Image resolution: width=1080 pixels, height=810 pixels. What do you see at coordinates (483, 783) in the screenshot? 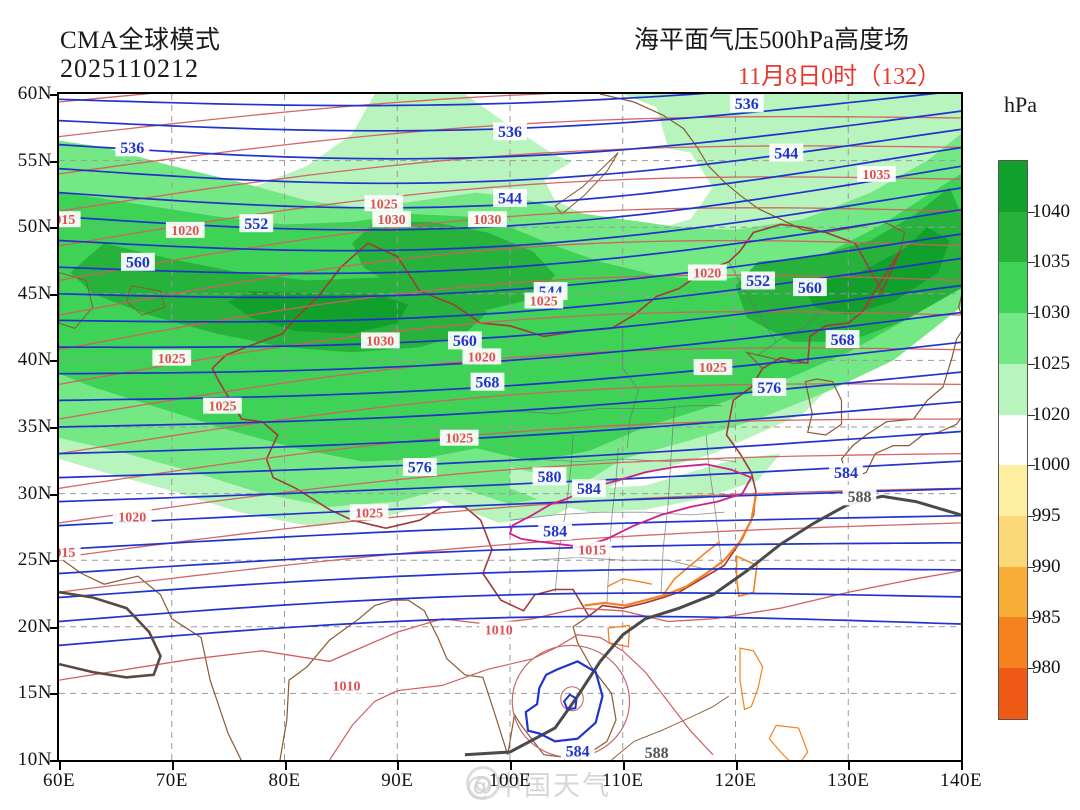
I see `weibo-logo-icon` at bounding box center [483, 783].